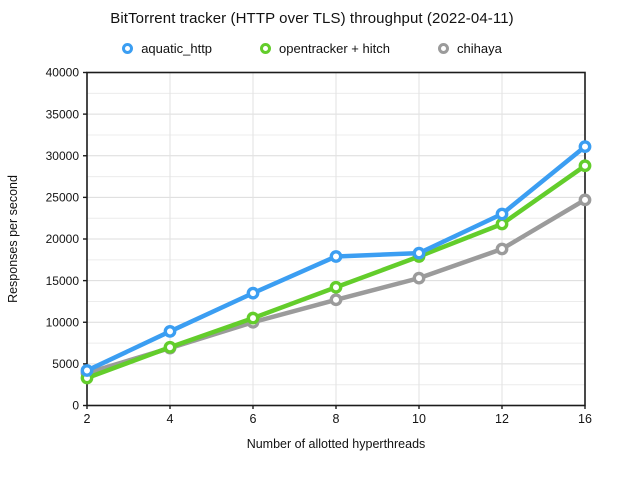 The image size is (624, 477). I want to click on y-tick-label: 40000, so click(63, 73).